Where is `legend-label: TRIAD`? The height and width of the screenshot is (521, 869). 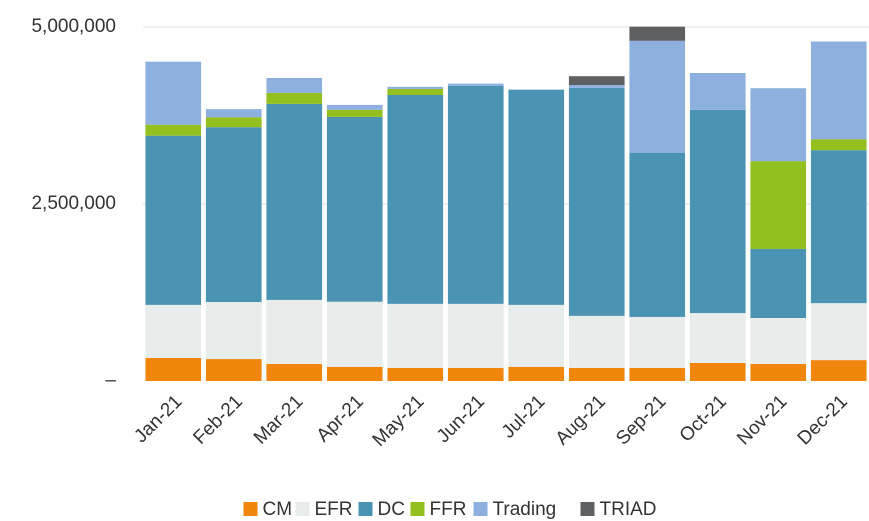
legend-label: TRIAD is located at coordinates (628, 509).